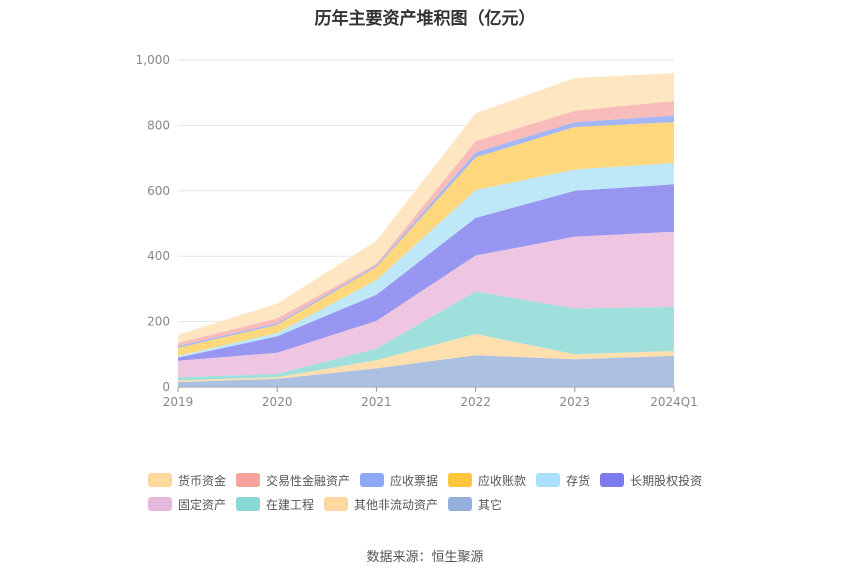 This screenshot has width=850, height=575. What do you see at coordinates (475, 402) in the screenshot?
I see `x-tick-label: 2022` at bounding box center [475, 402].